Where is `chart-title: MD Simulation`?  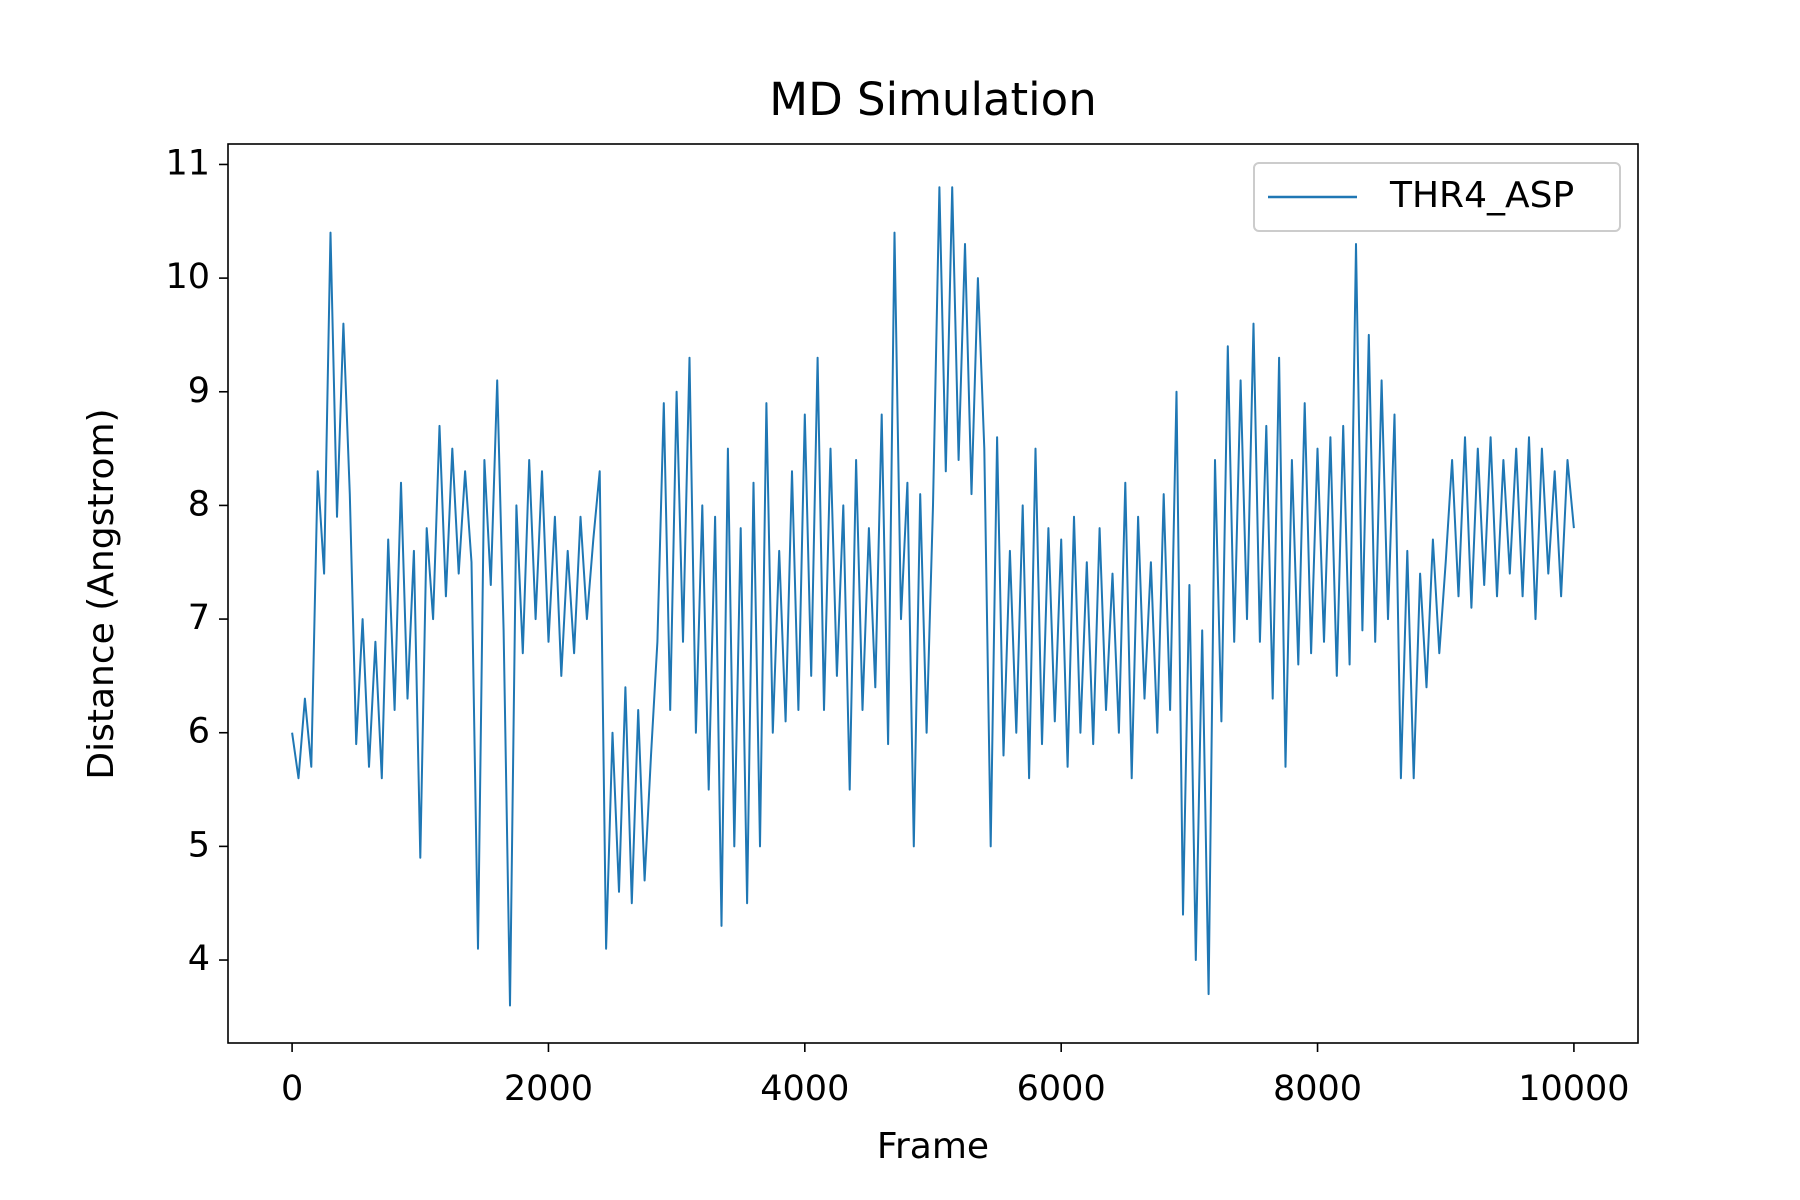 chart-title: MD Simulation is located at coordinates (932, 99).